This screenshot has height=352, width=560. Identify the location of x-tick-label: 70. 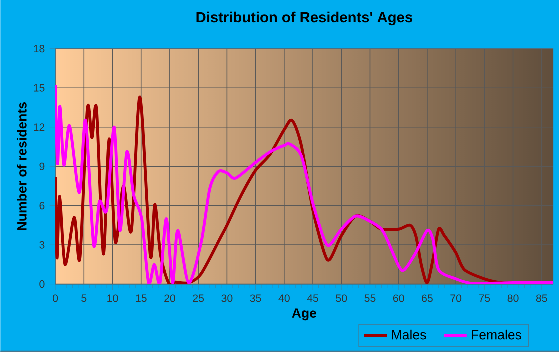
(456, 298).